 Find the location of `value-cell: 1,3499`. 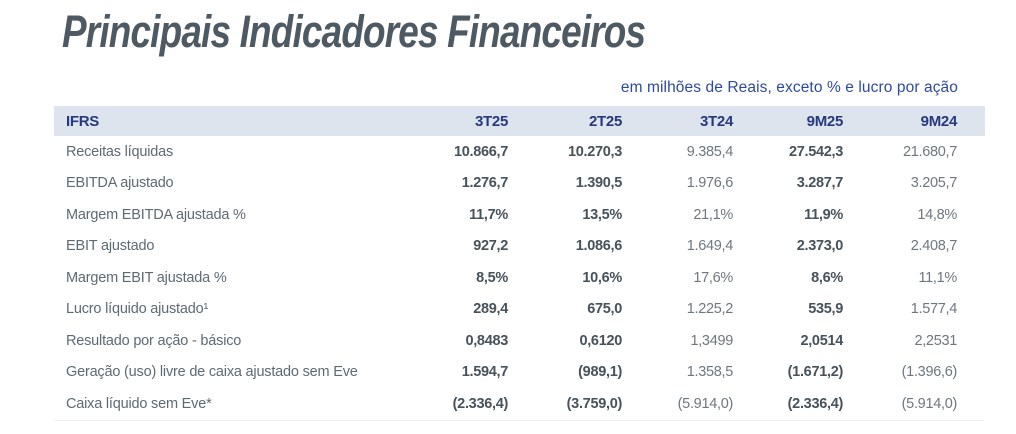

value-cell: 1,3499 is located at coordinates (711, 340).